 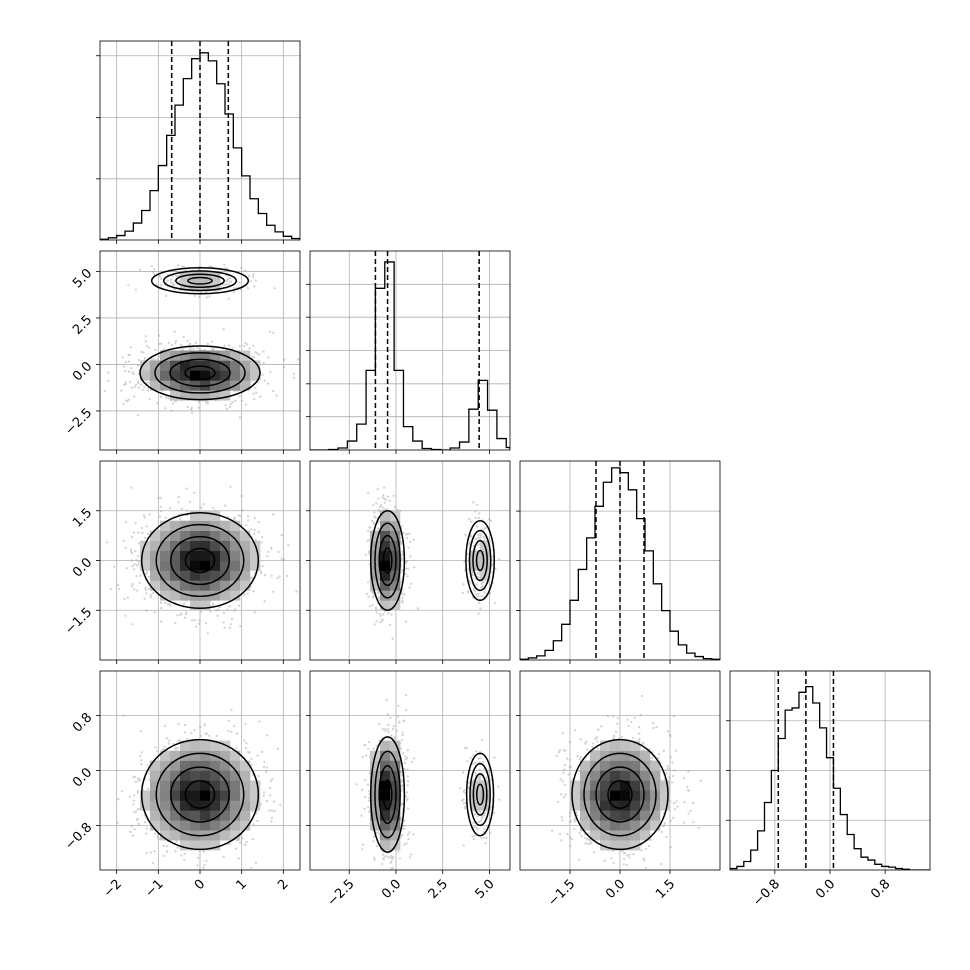 I want to click on xtick-label-3: 5.0, so click(x=485, y=889).